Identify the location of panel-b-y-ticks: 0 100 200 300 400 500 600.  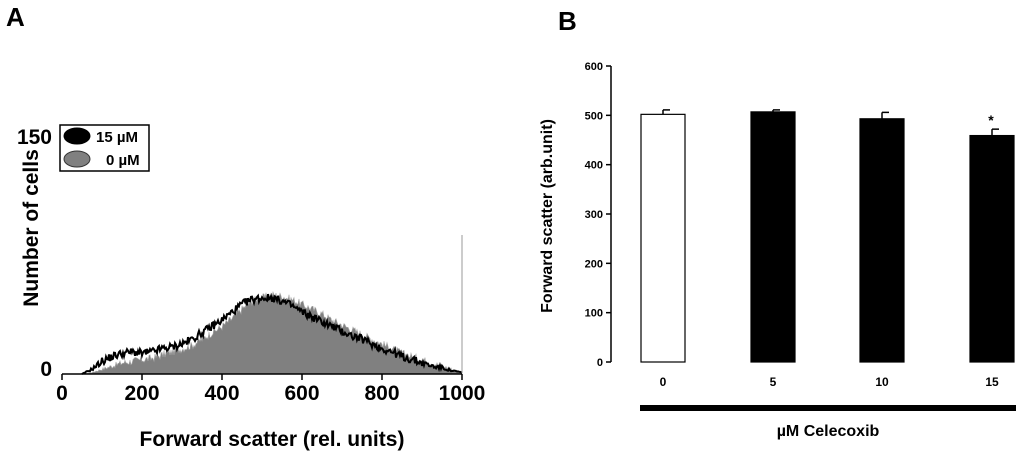
(598, 215).